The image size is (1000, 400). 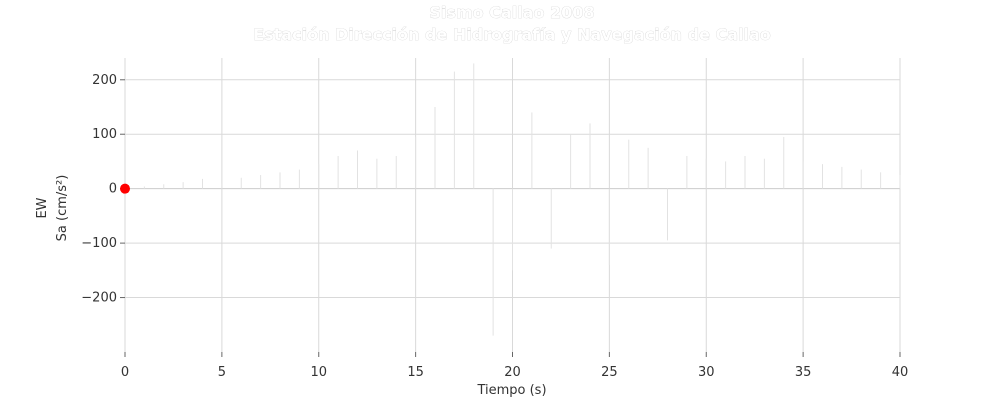 I want to click on y-tick-label: 200, so click(x=104, y=80).